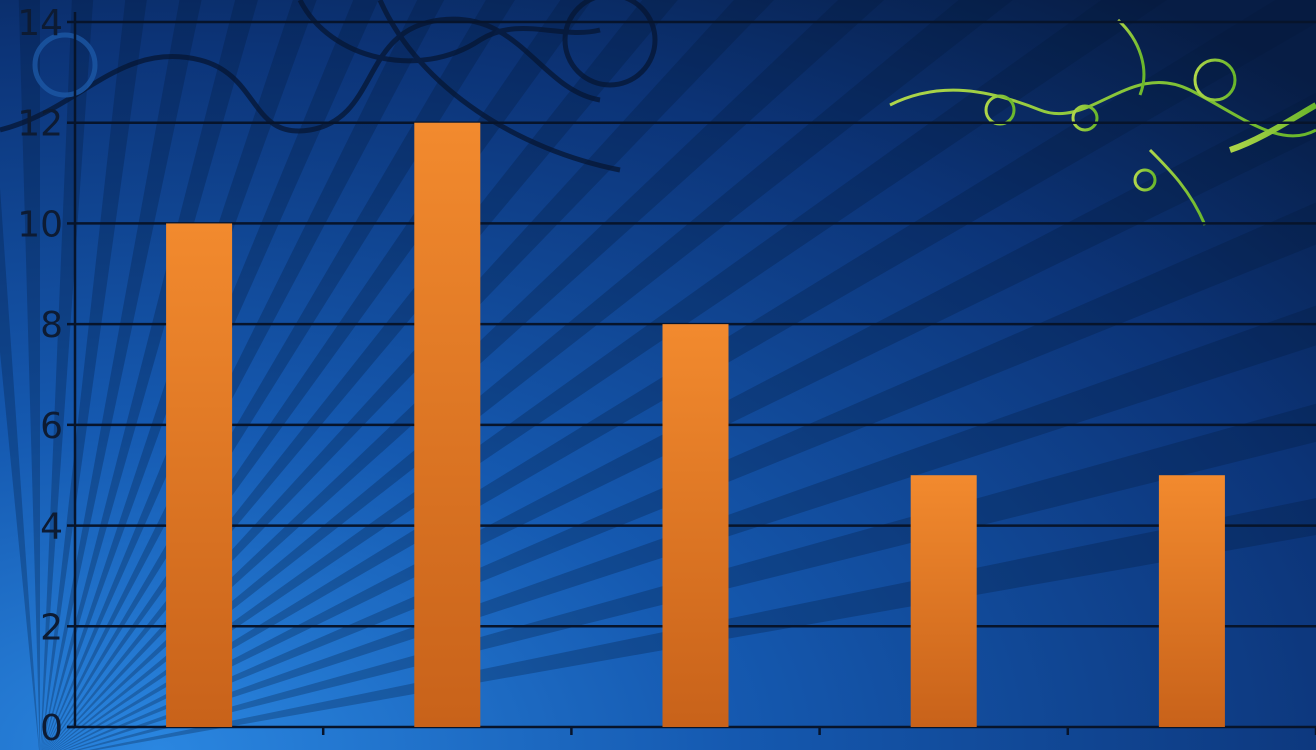  I want to click on y-tick-label: 8, so click(51, 325).